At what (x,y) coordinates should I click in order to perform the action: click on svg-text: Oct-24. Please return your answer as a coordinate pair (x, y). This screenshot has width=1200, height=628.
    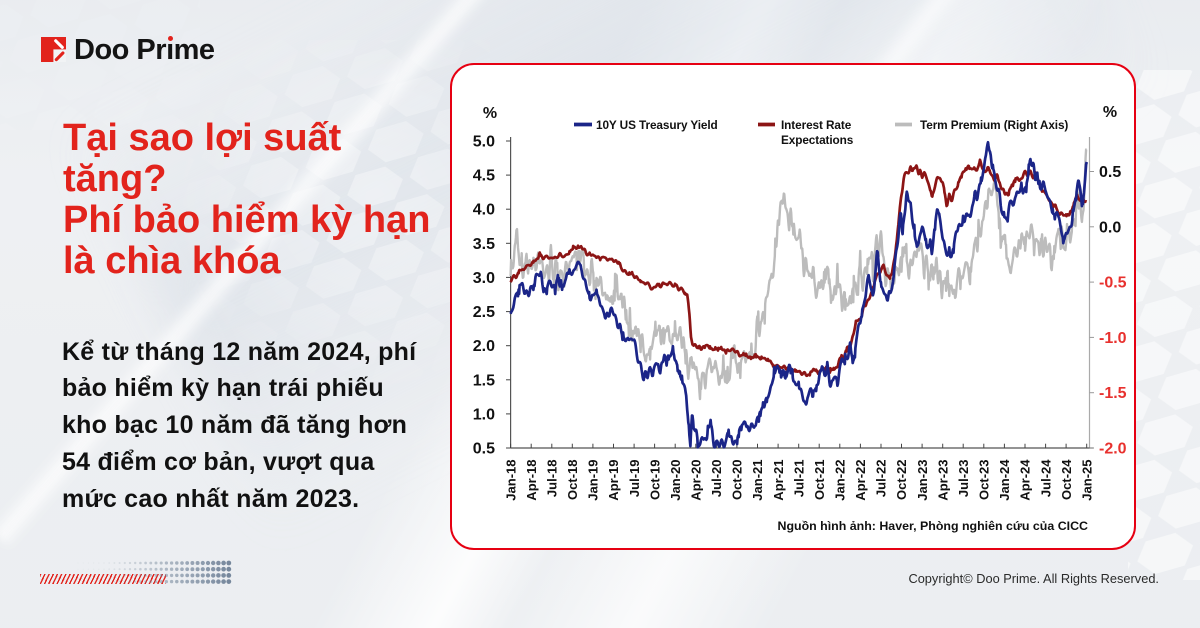
    Looking at the image, I should click on (1065, 478).